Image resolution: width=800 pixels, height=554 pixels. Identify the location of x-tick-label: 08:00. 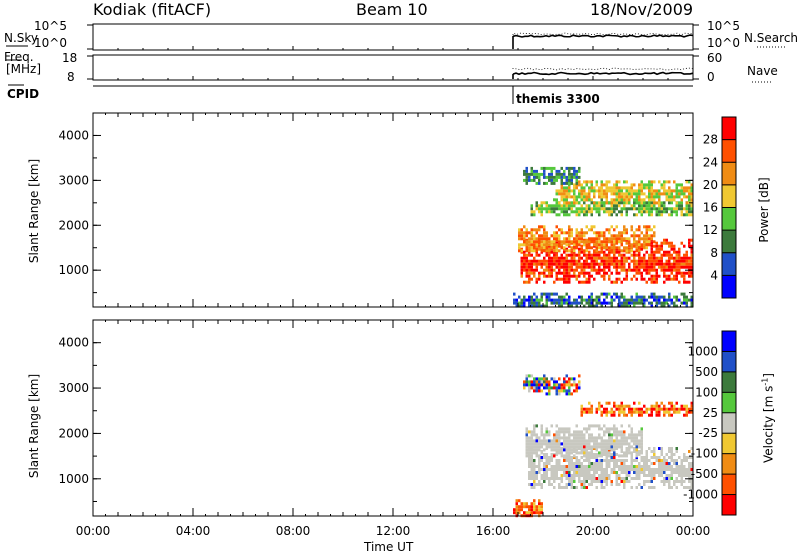
(293, 531).